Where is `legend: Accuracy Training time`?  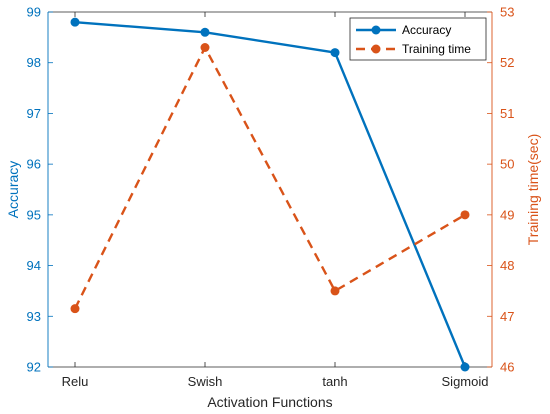
legend: Accuracy Training time is located at coordinates (418, 39).